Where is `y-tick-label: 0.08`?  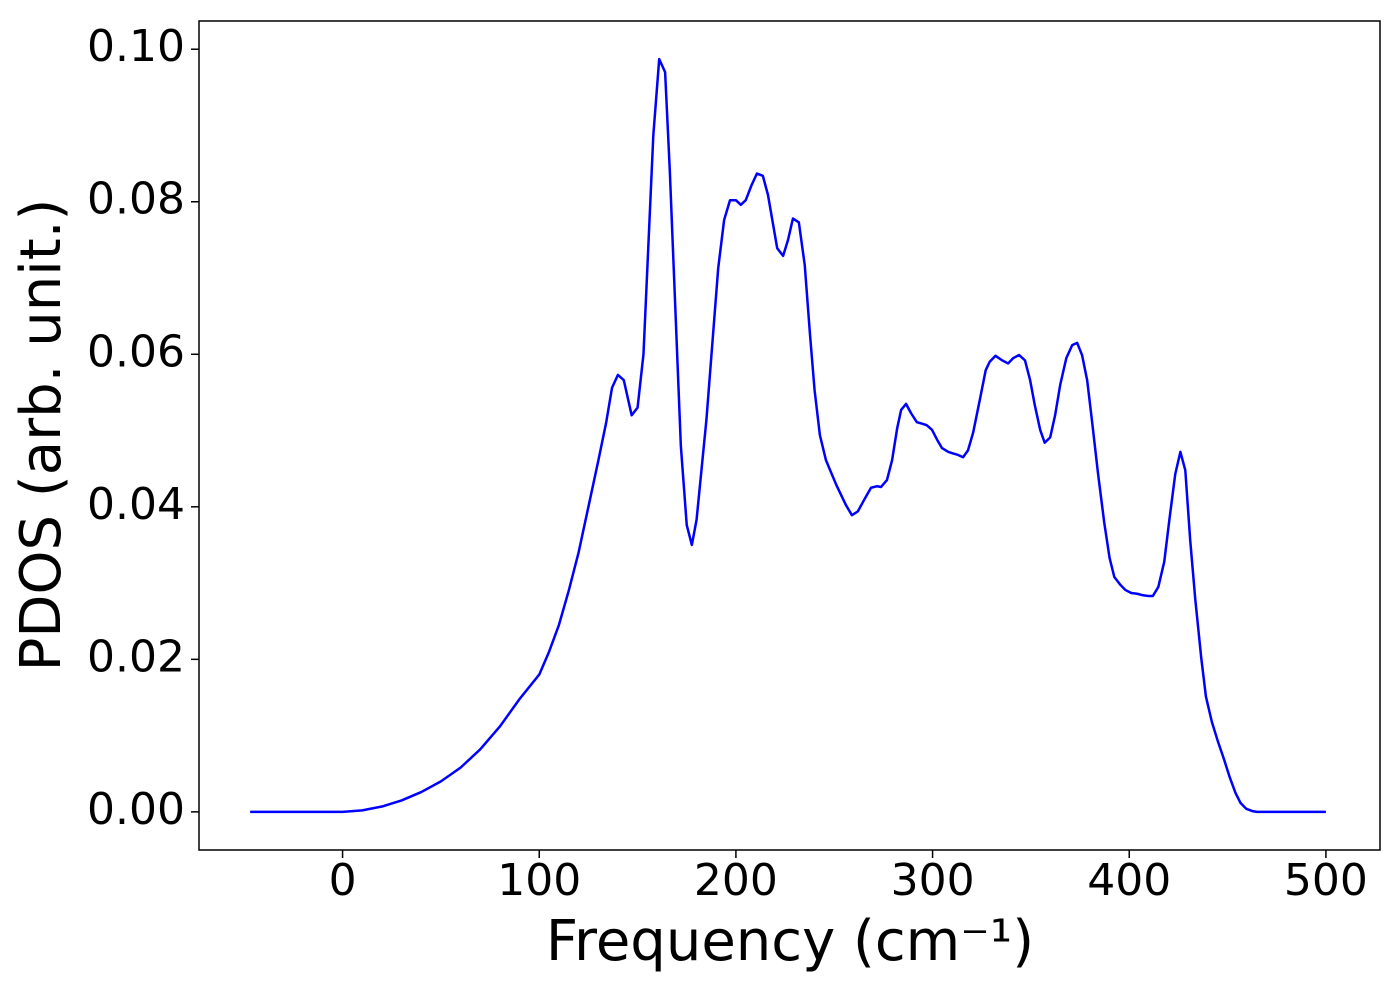 y-tick-label: 0.08 is located at coordinates (136, 199).